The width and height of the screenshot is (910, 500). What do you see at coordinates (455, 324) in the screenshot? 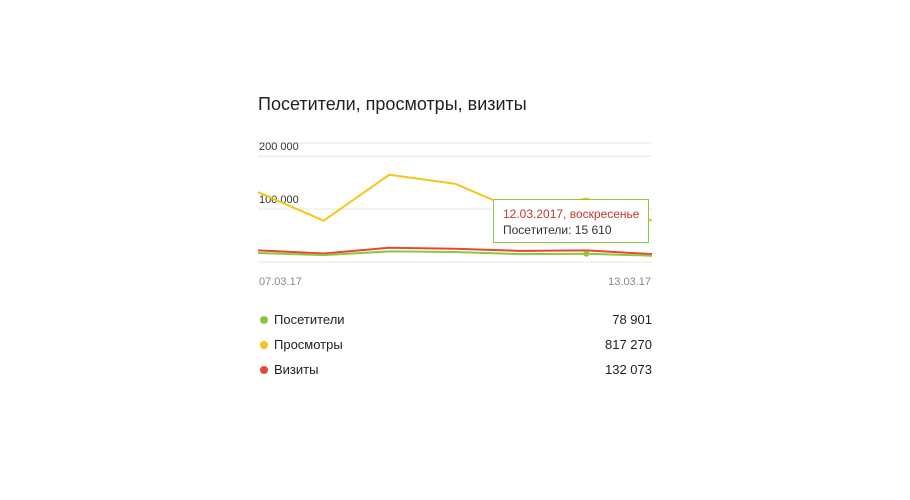
I see `legend-item-visitors: Посетители 78 901` at bounding box center [455, 324].